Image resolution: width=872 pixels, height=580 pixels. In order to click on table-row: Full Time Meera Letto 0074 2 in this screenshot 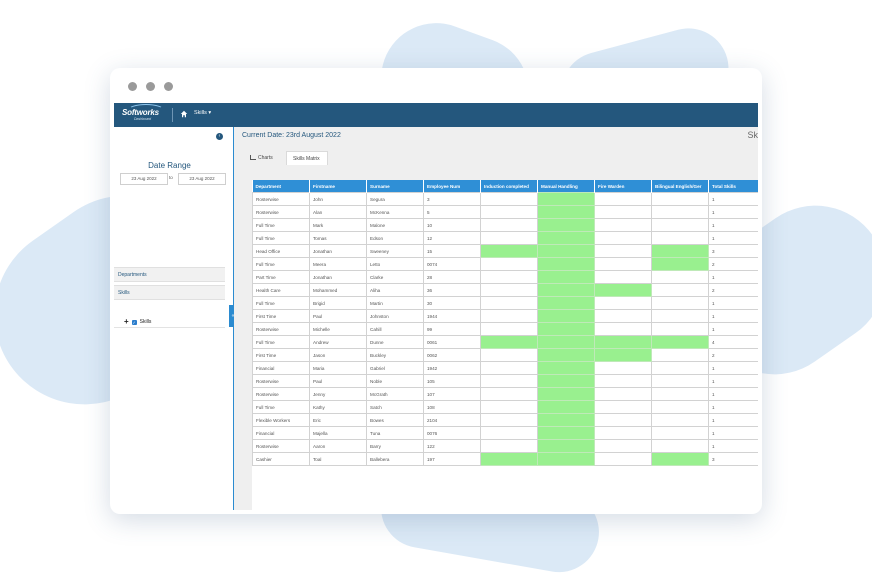, I will do `click(505, 264)`.